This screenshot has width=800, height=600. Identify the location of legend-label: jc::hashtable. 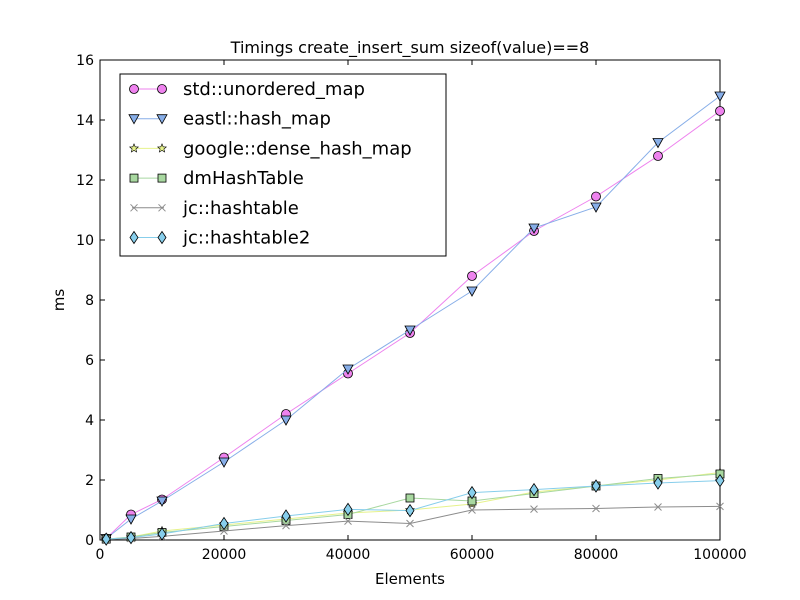
(240, 208).